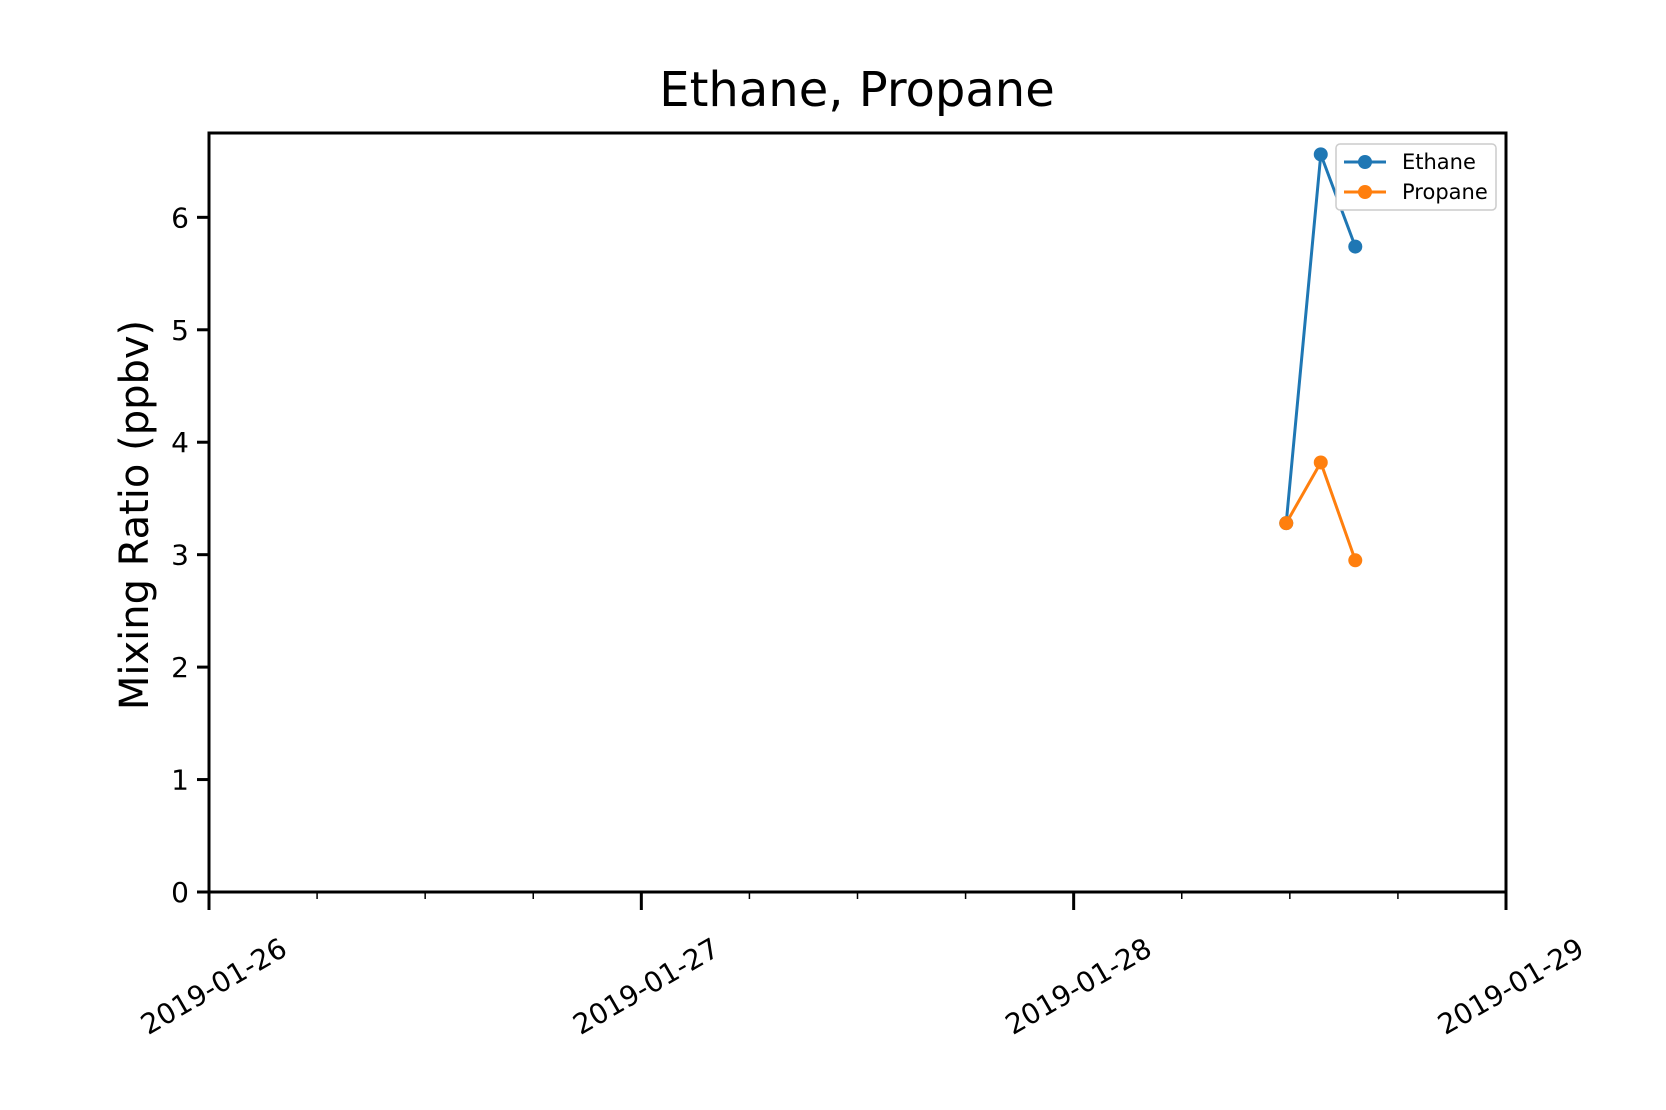 The image size is (1666, 1110). Describe the element at coordinates (180, 442) in the screenshot. I see `y-tick-label: 4` at that location.